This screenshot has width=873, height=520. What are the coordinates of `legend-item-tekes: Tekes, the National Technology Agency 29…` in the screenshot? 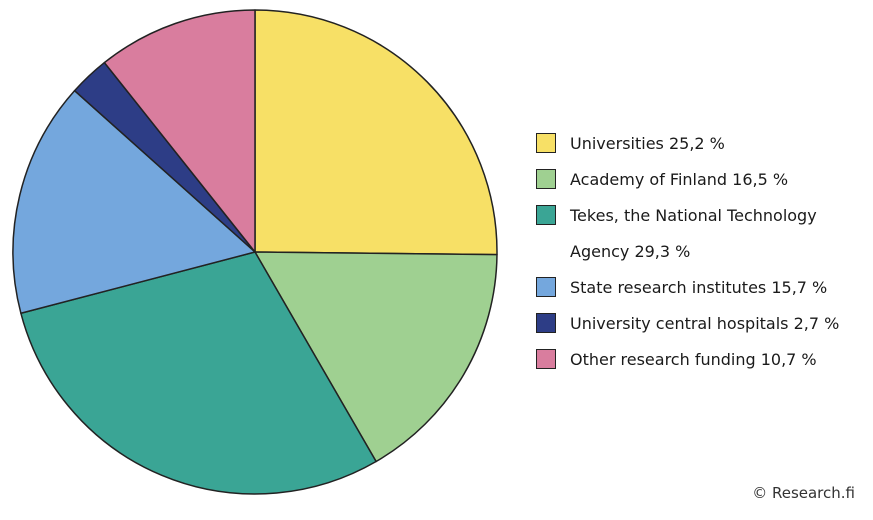 It's located at (701, 234).